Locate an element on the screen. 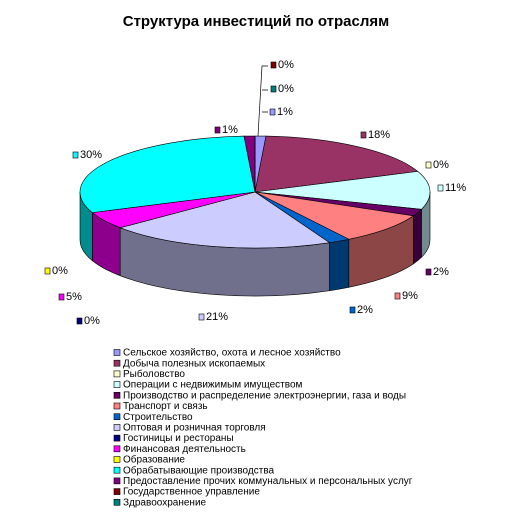 Image resolution: width=513 pixels, height=518 pixels. leader-lines is located at coordinates (262, 101).